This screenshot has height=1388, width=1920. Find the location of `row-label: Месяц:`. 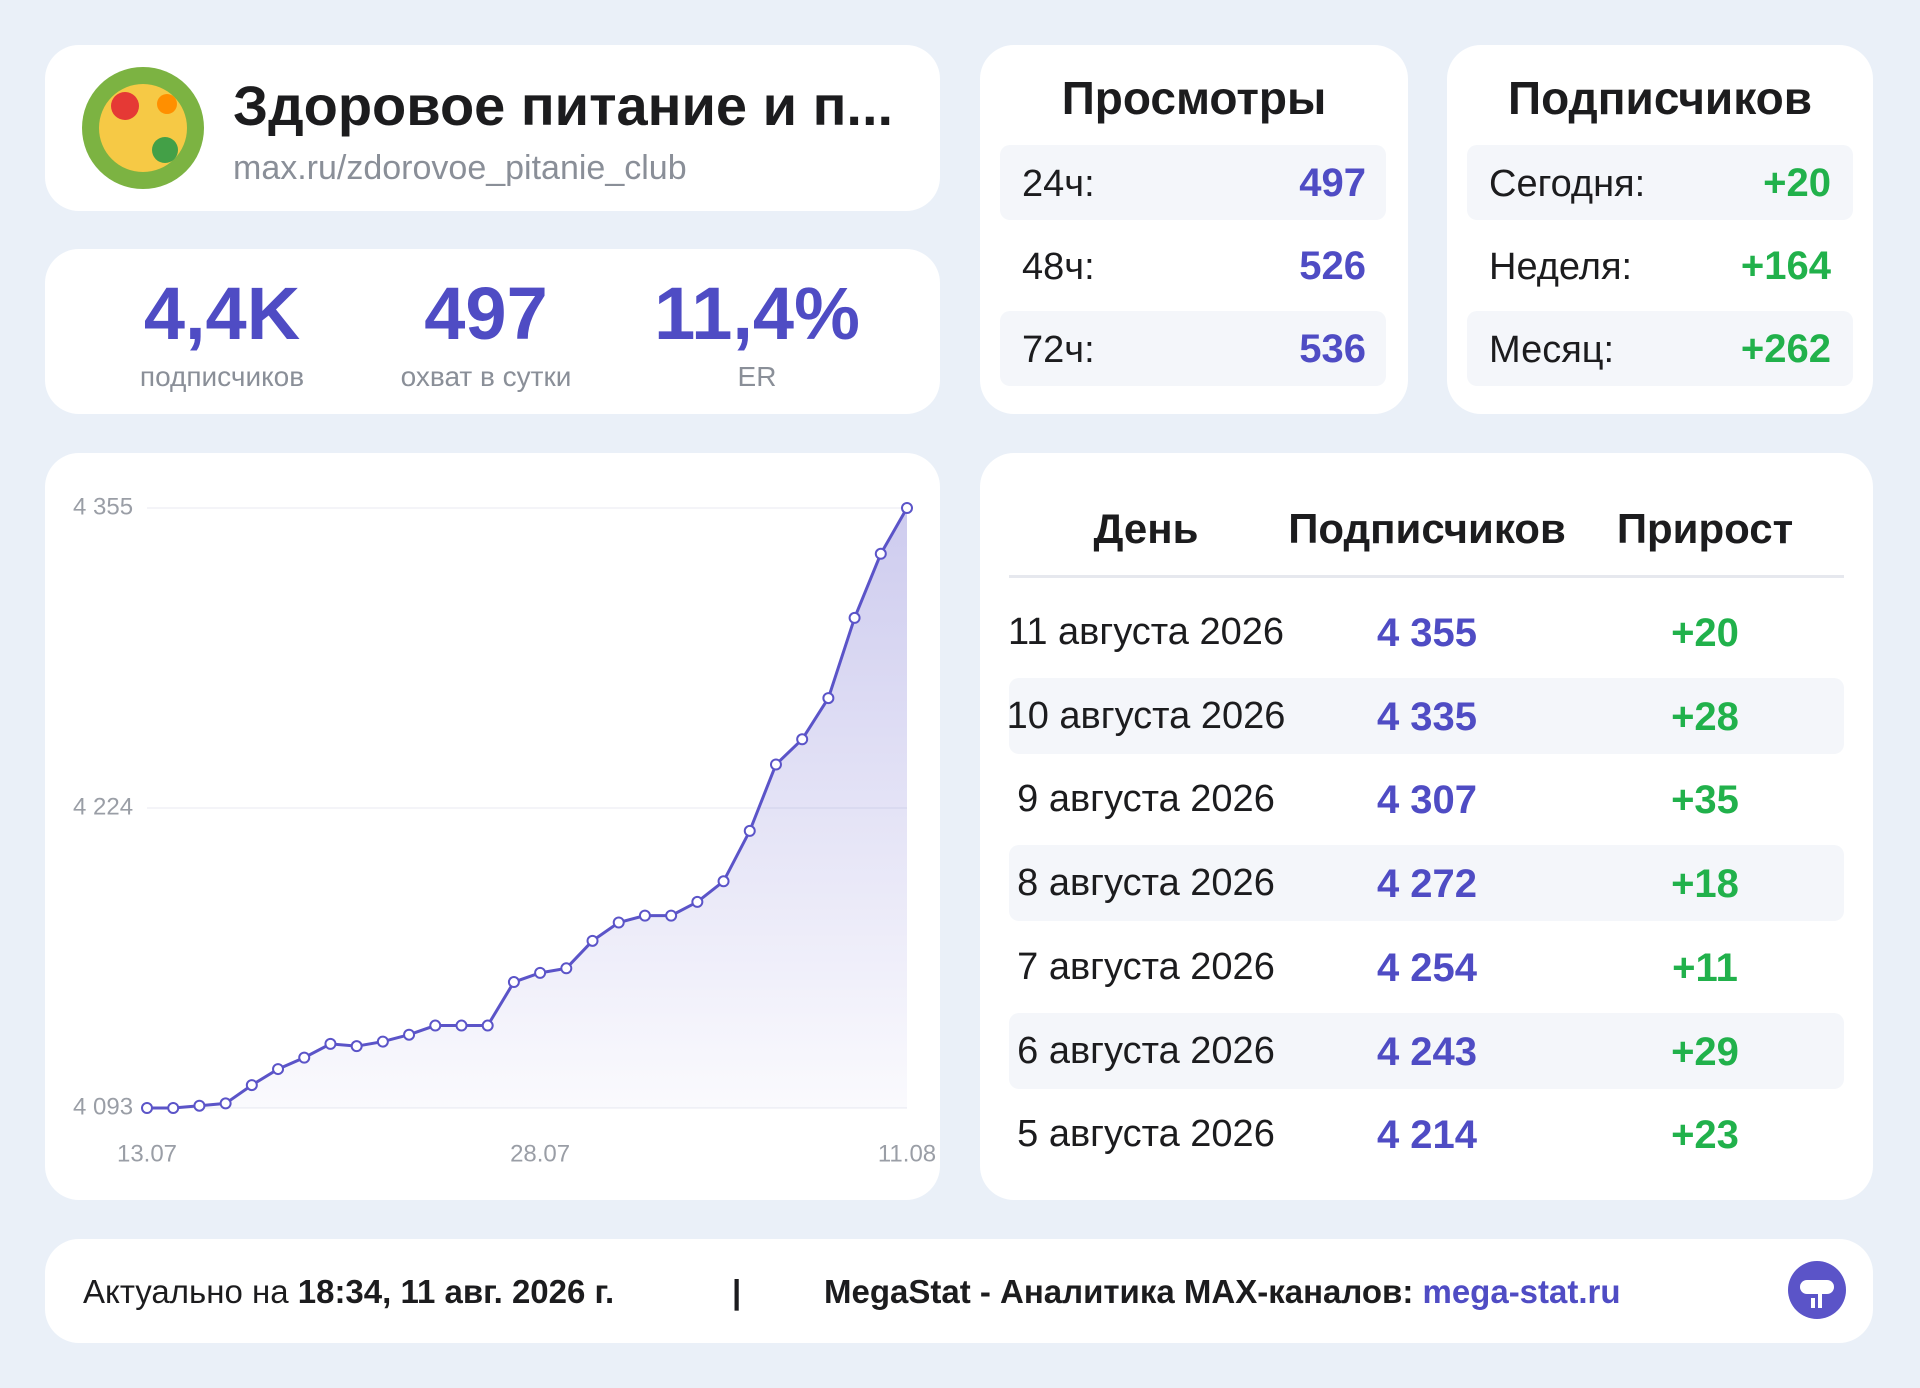

row-label: Месяц: is located at coordinates (1552, 350).